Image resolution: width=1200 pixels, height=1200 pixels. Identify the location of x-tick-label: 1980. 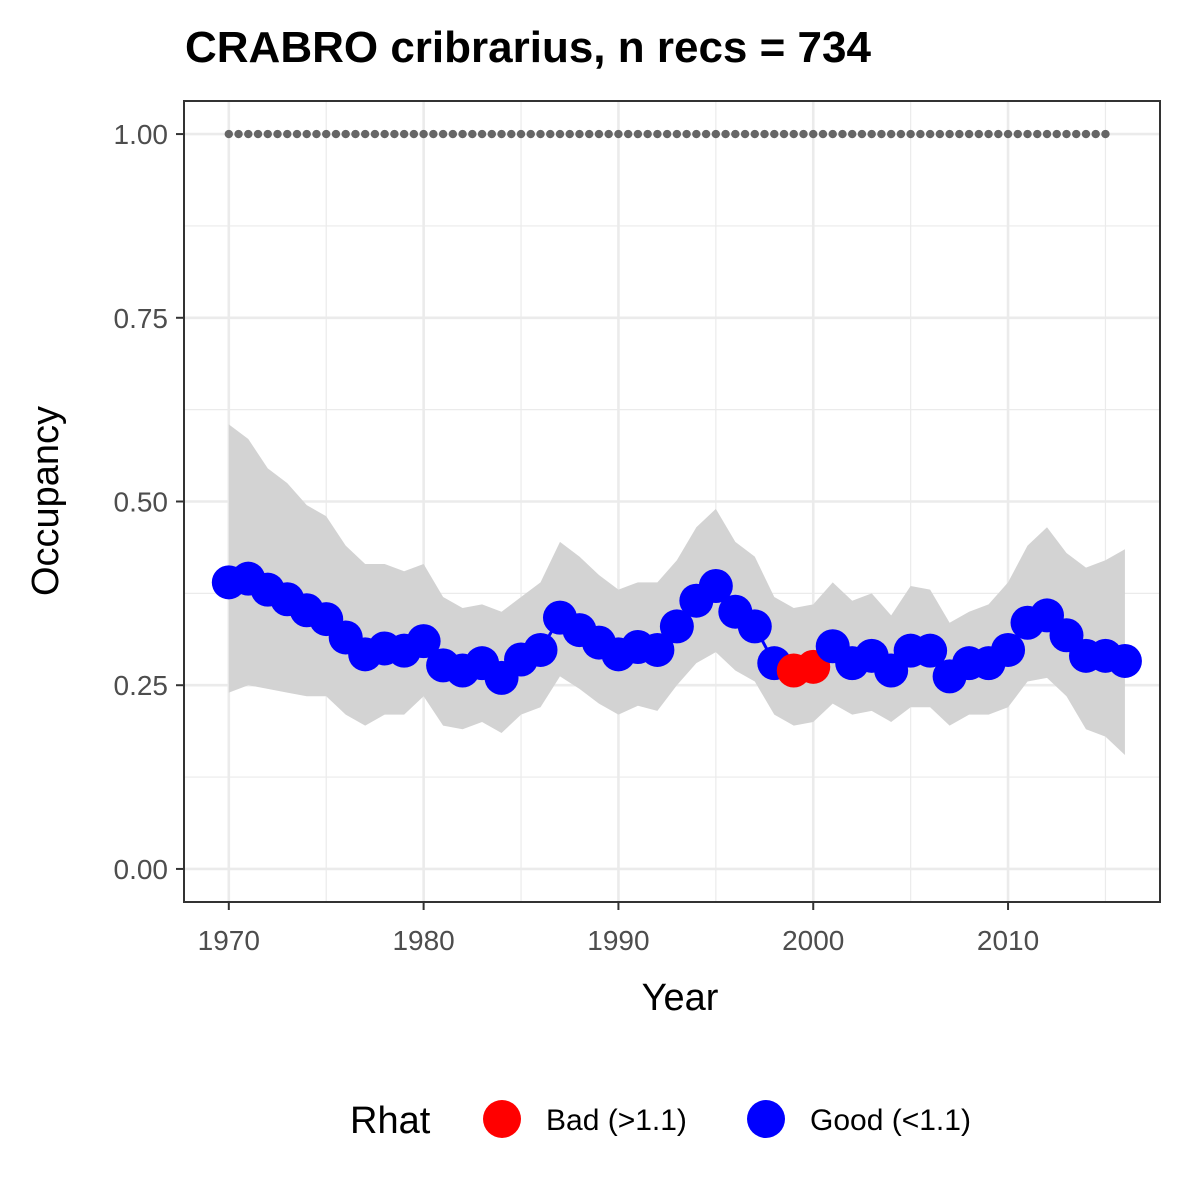
(423, 940).